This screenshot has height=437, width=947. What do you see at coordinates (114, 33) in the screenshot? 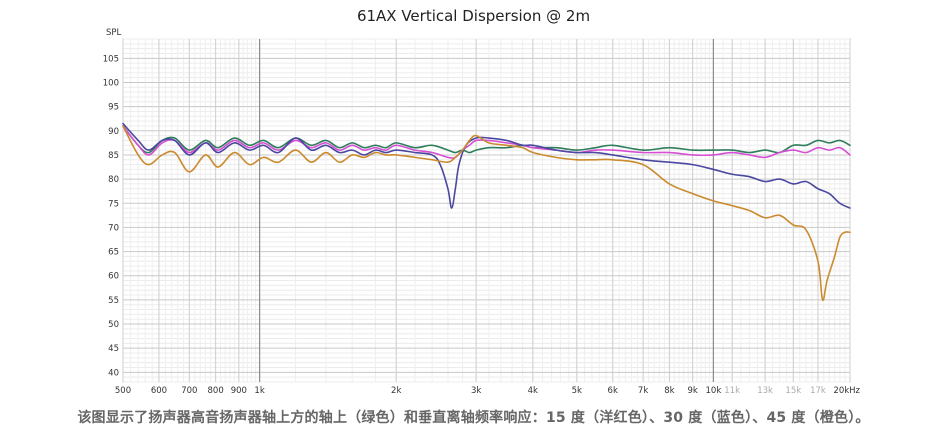
I see `y-axis-label: SPL` at bounding box center [114, 33].